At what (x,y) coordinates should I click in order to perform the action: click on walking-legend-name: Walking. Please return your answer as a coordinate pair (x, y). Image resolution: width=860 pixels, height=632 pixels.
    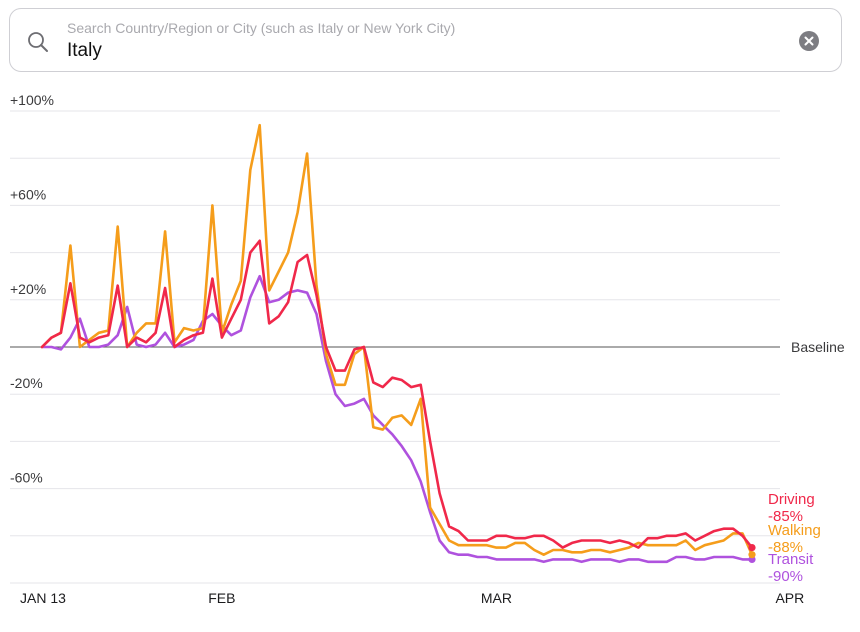
    Looking at the image, I should click on (794, 530).